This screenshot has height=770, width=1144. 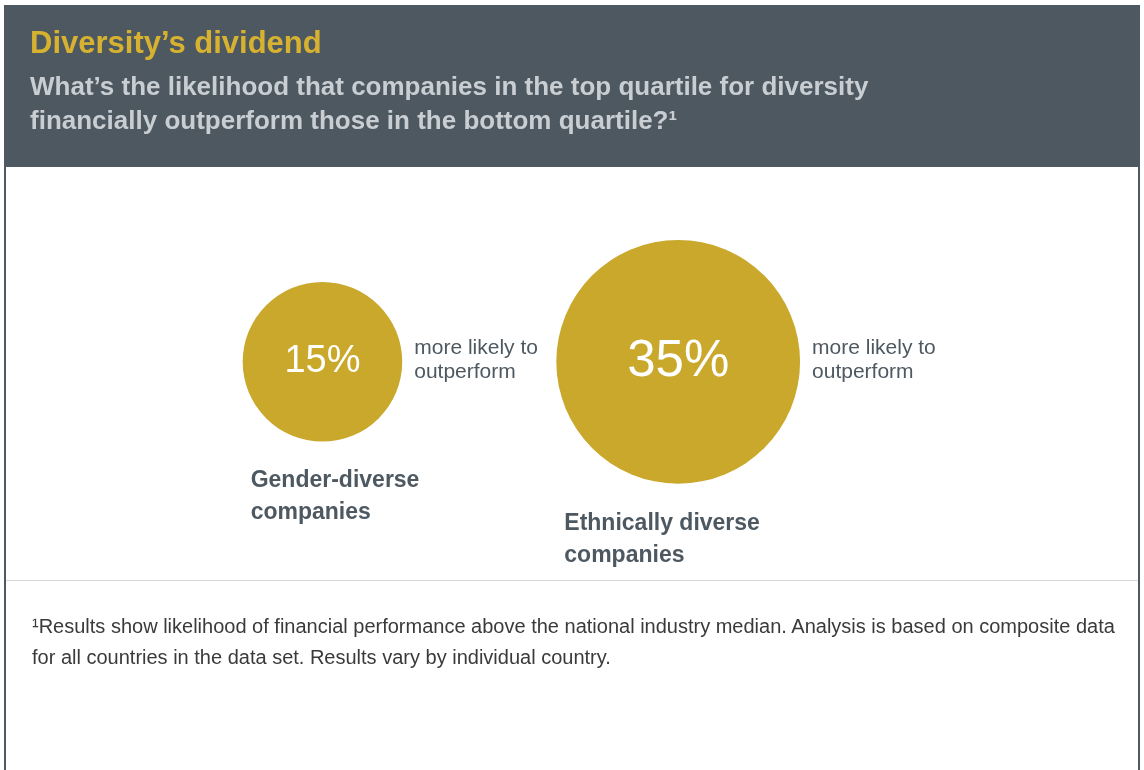 What do you see at coordinates (176, 43) in the screenshot?
I see `text: Diversity’s dividend` at bounding box center [176, 43].